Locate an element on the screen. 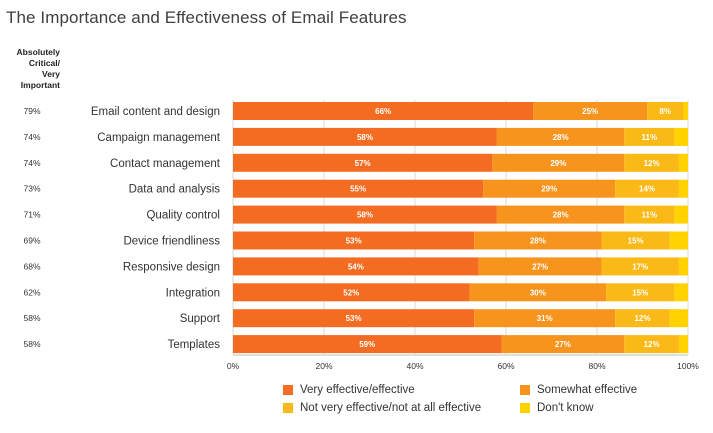  critical-column-header: Absolutely Critical/Very Important is located at coordinates (31, 69).